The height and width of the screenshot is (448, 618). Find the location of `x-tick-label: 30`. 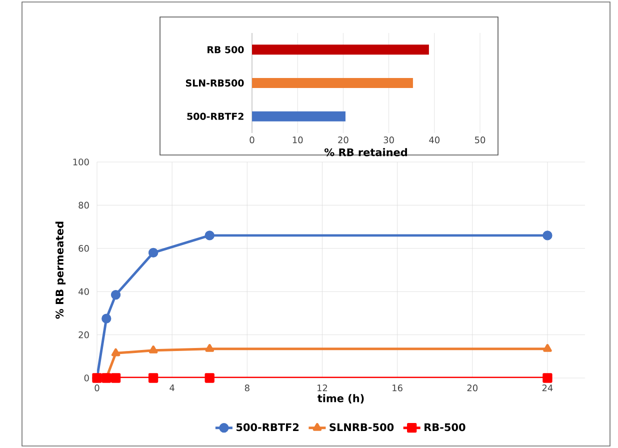

x-tick-label: 30 is located at coordinates (389, 140).